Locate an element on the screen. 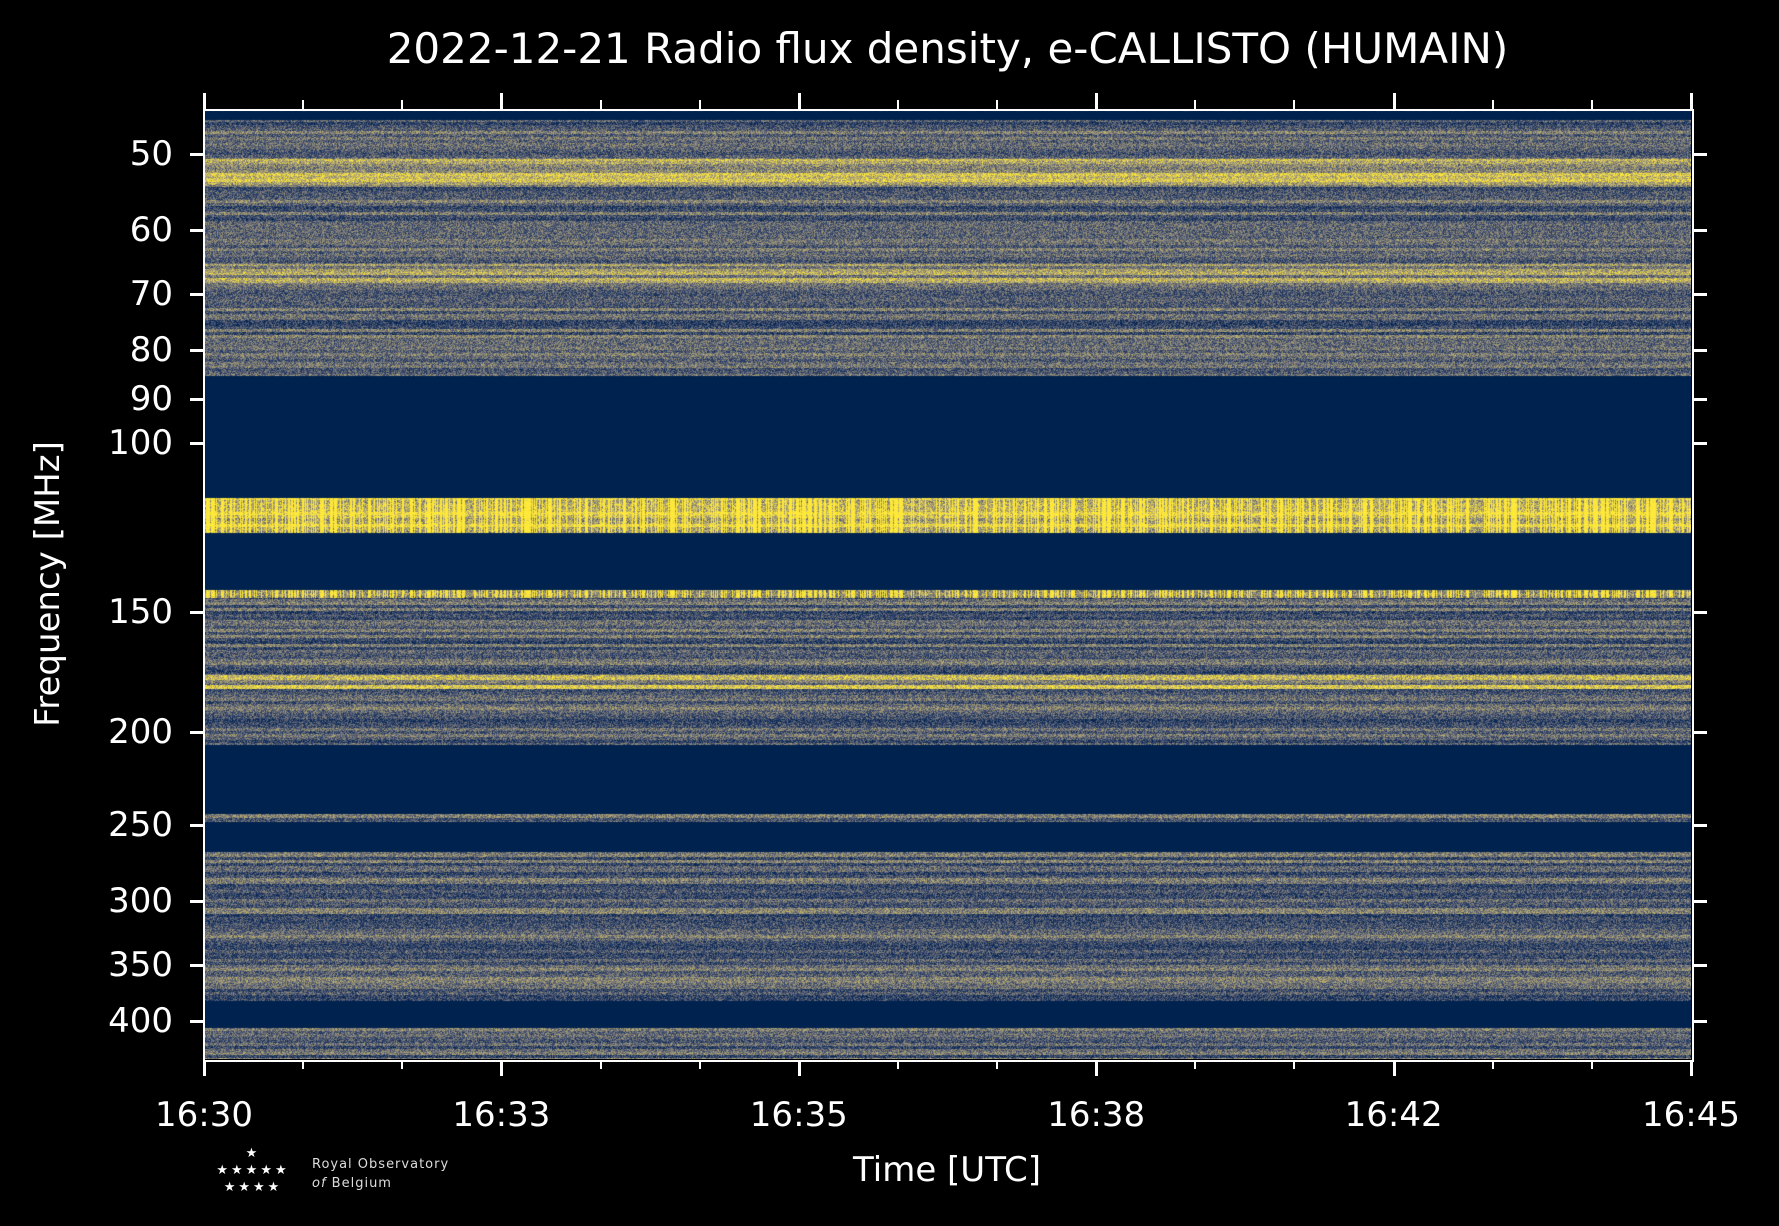  y-tick-label: 100 is located at coordinates (140, 443).